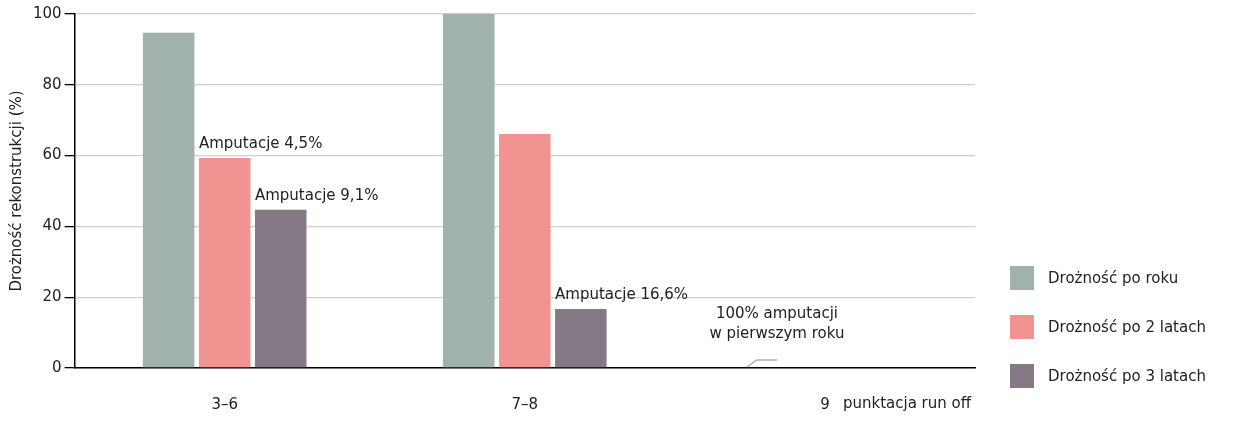 This screenshot has height=442, width=1236. Describe the element at coordinates (260, 143) in the screenshot. I see `annotation: Amputacje 4,5%` at that location.